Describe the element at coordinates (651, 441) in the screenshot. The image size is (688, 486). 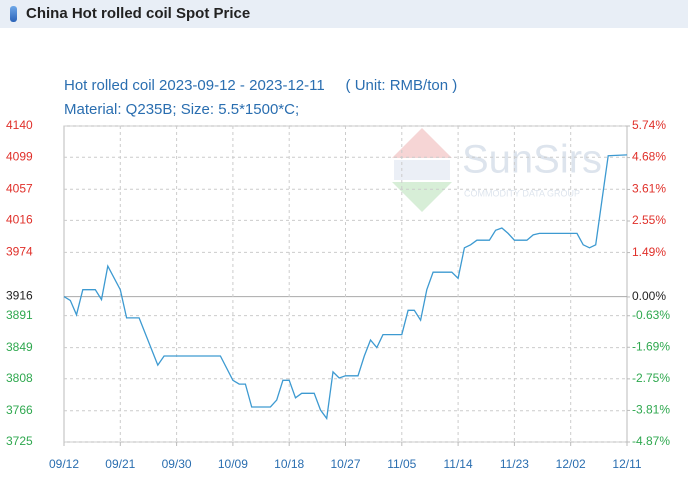
I see `y2-tick-label: -4.87%` at that location.